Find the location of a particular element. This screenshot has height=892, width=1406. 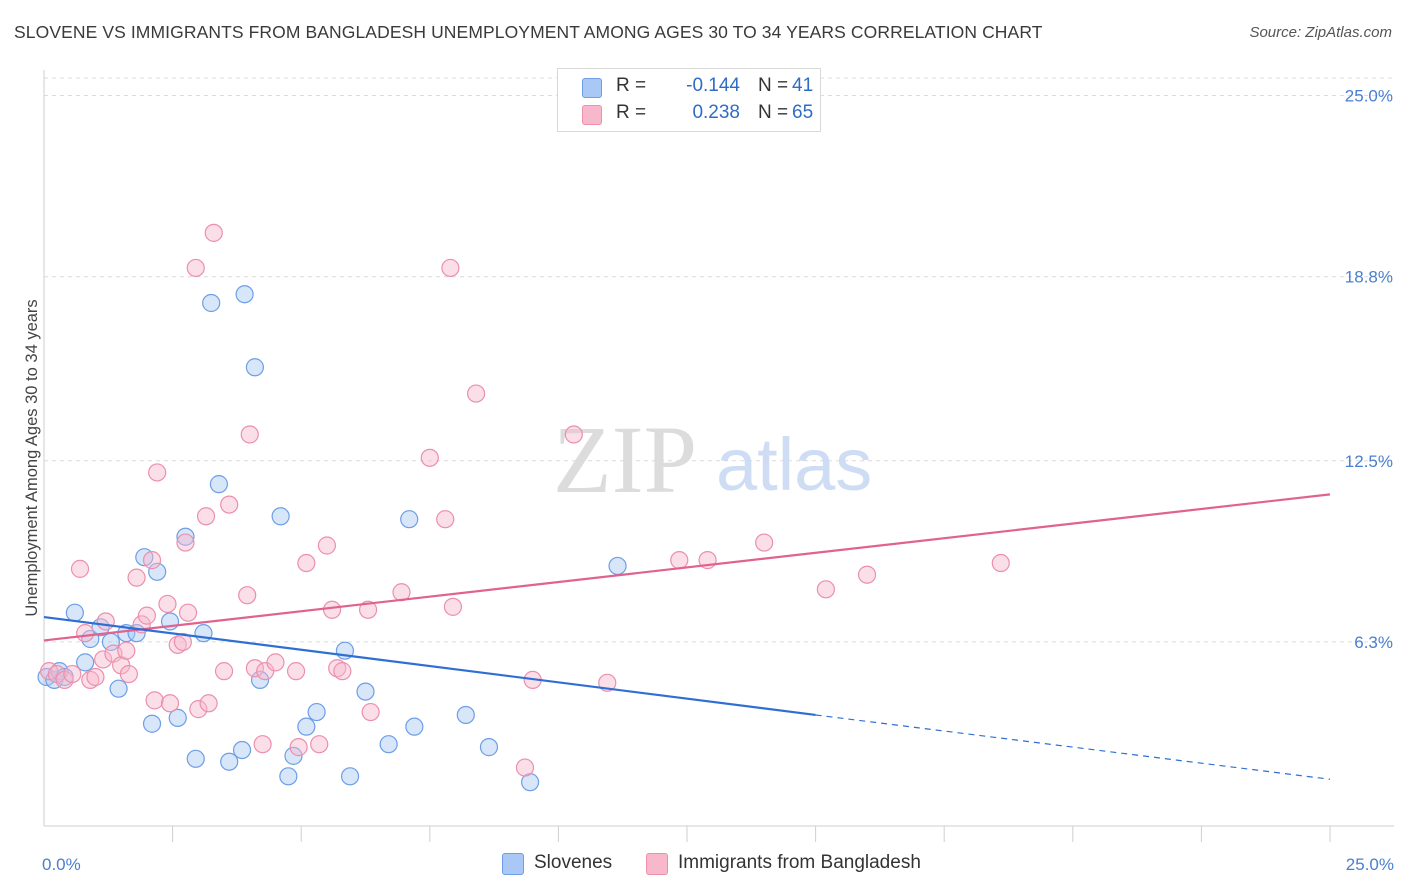

watermark-atlas: atlas is located at coordinates (794, 464).